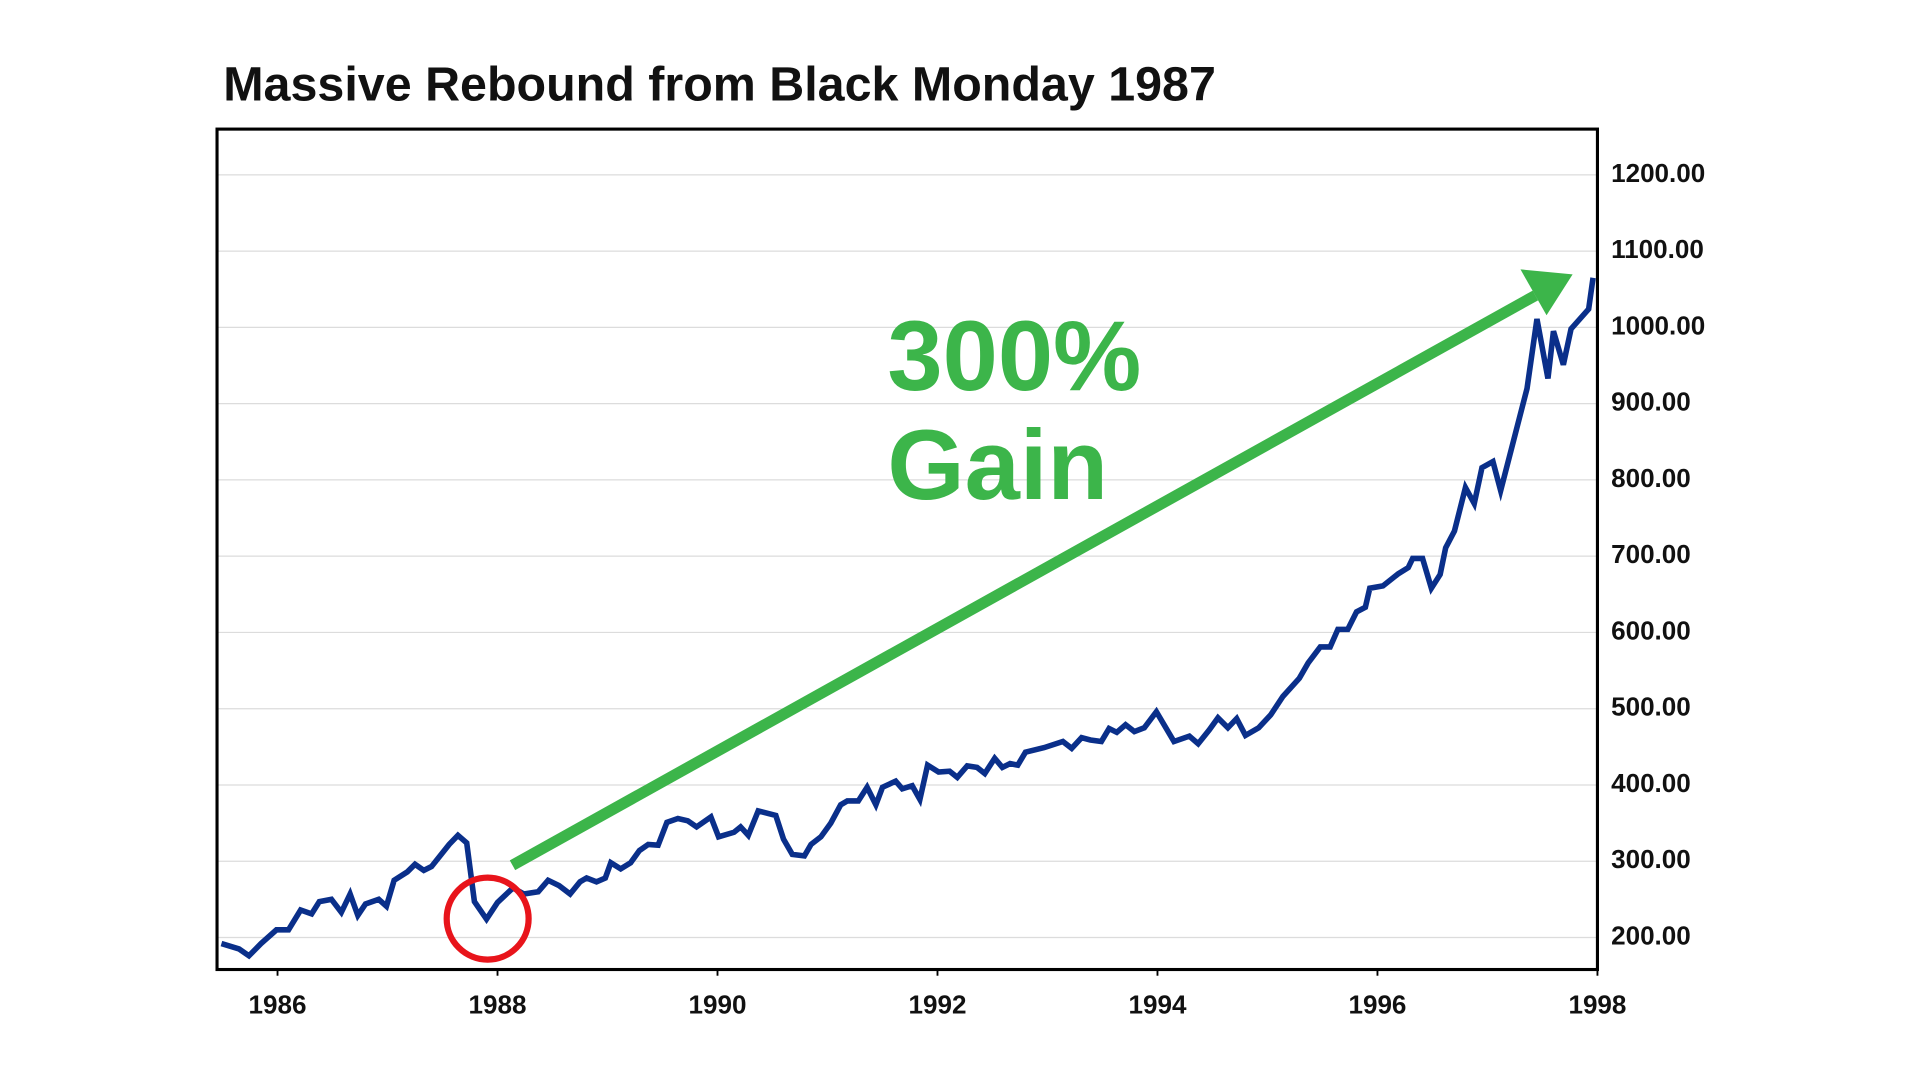 This screenshot has width=1920, height=1080. What do you see at coordinates (1657, 249) in the screenshot?
I see `y-tick-label: 1100.00` at bounding box center [1657, 249].